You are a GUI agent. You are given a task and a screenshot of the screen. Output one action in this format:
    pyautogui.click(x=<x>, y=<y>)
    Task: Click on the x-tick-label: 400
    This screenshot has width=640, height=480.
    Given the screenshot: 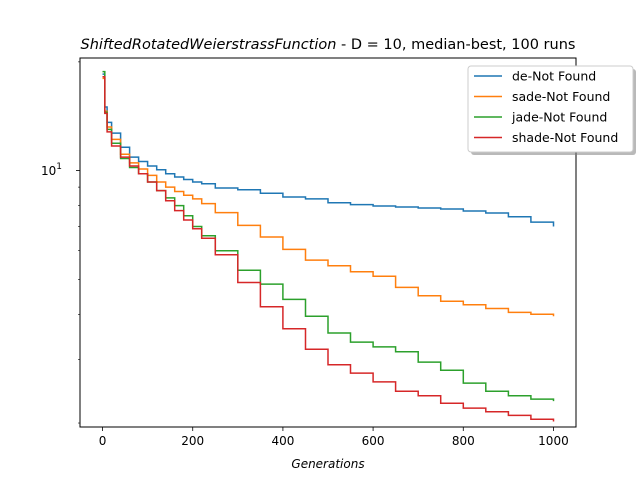 What is the action you would take?
    pyautogui.click(x=282, y=441)
    